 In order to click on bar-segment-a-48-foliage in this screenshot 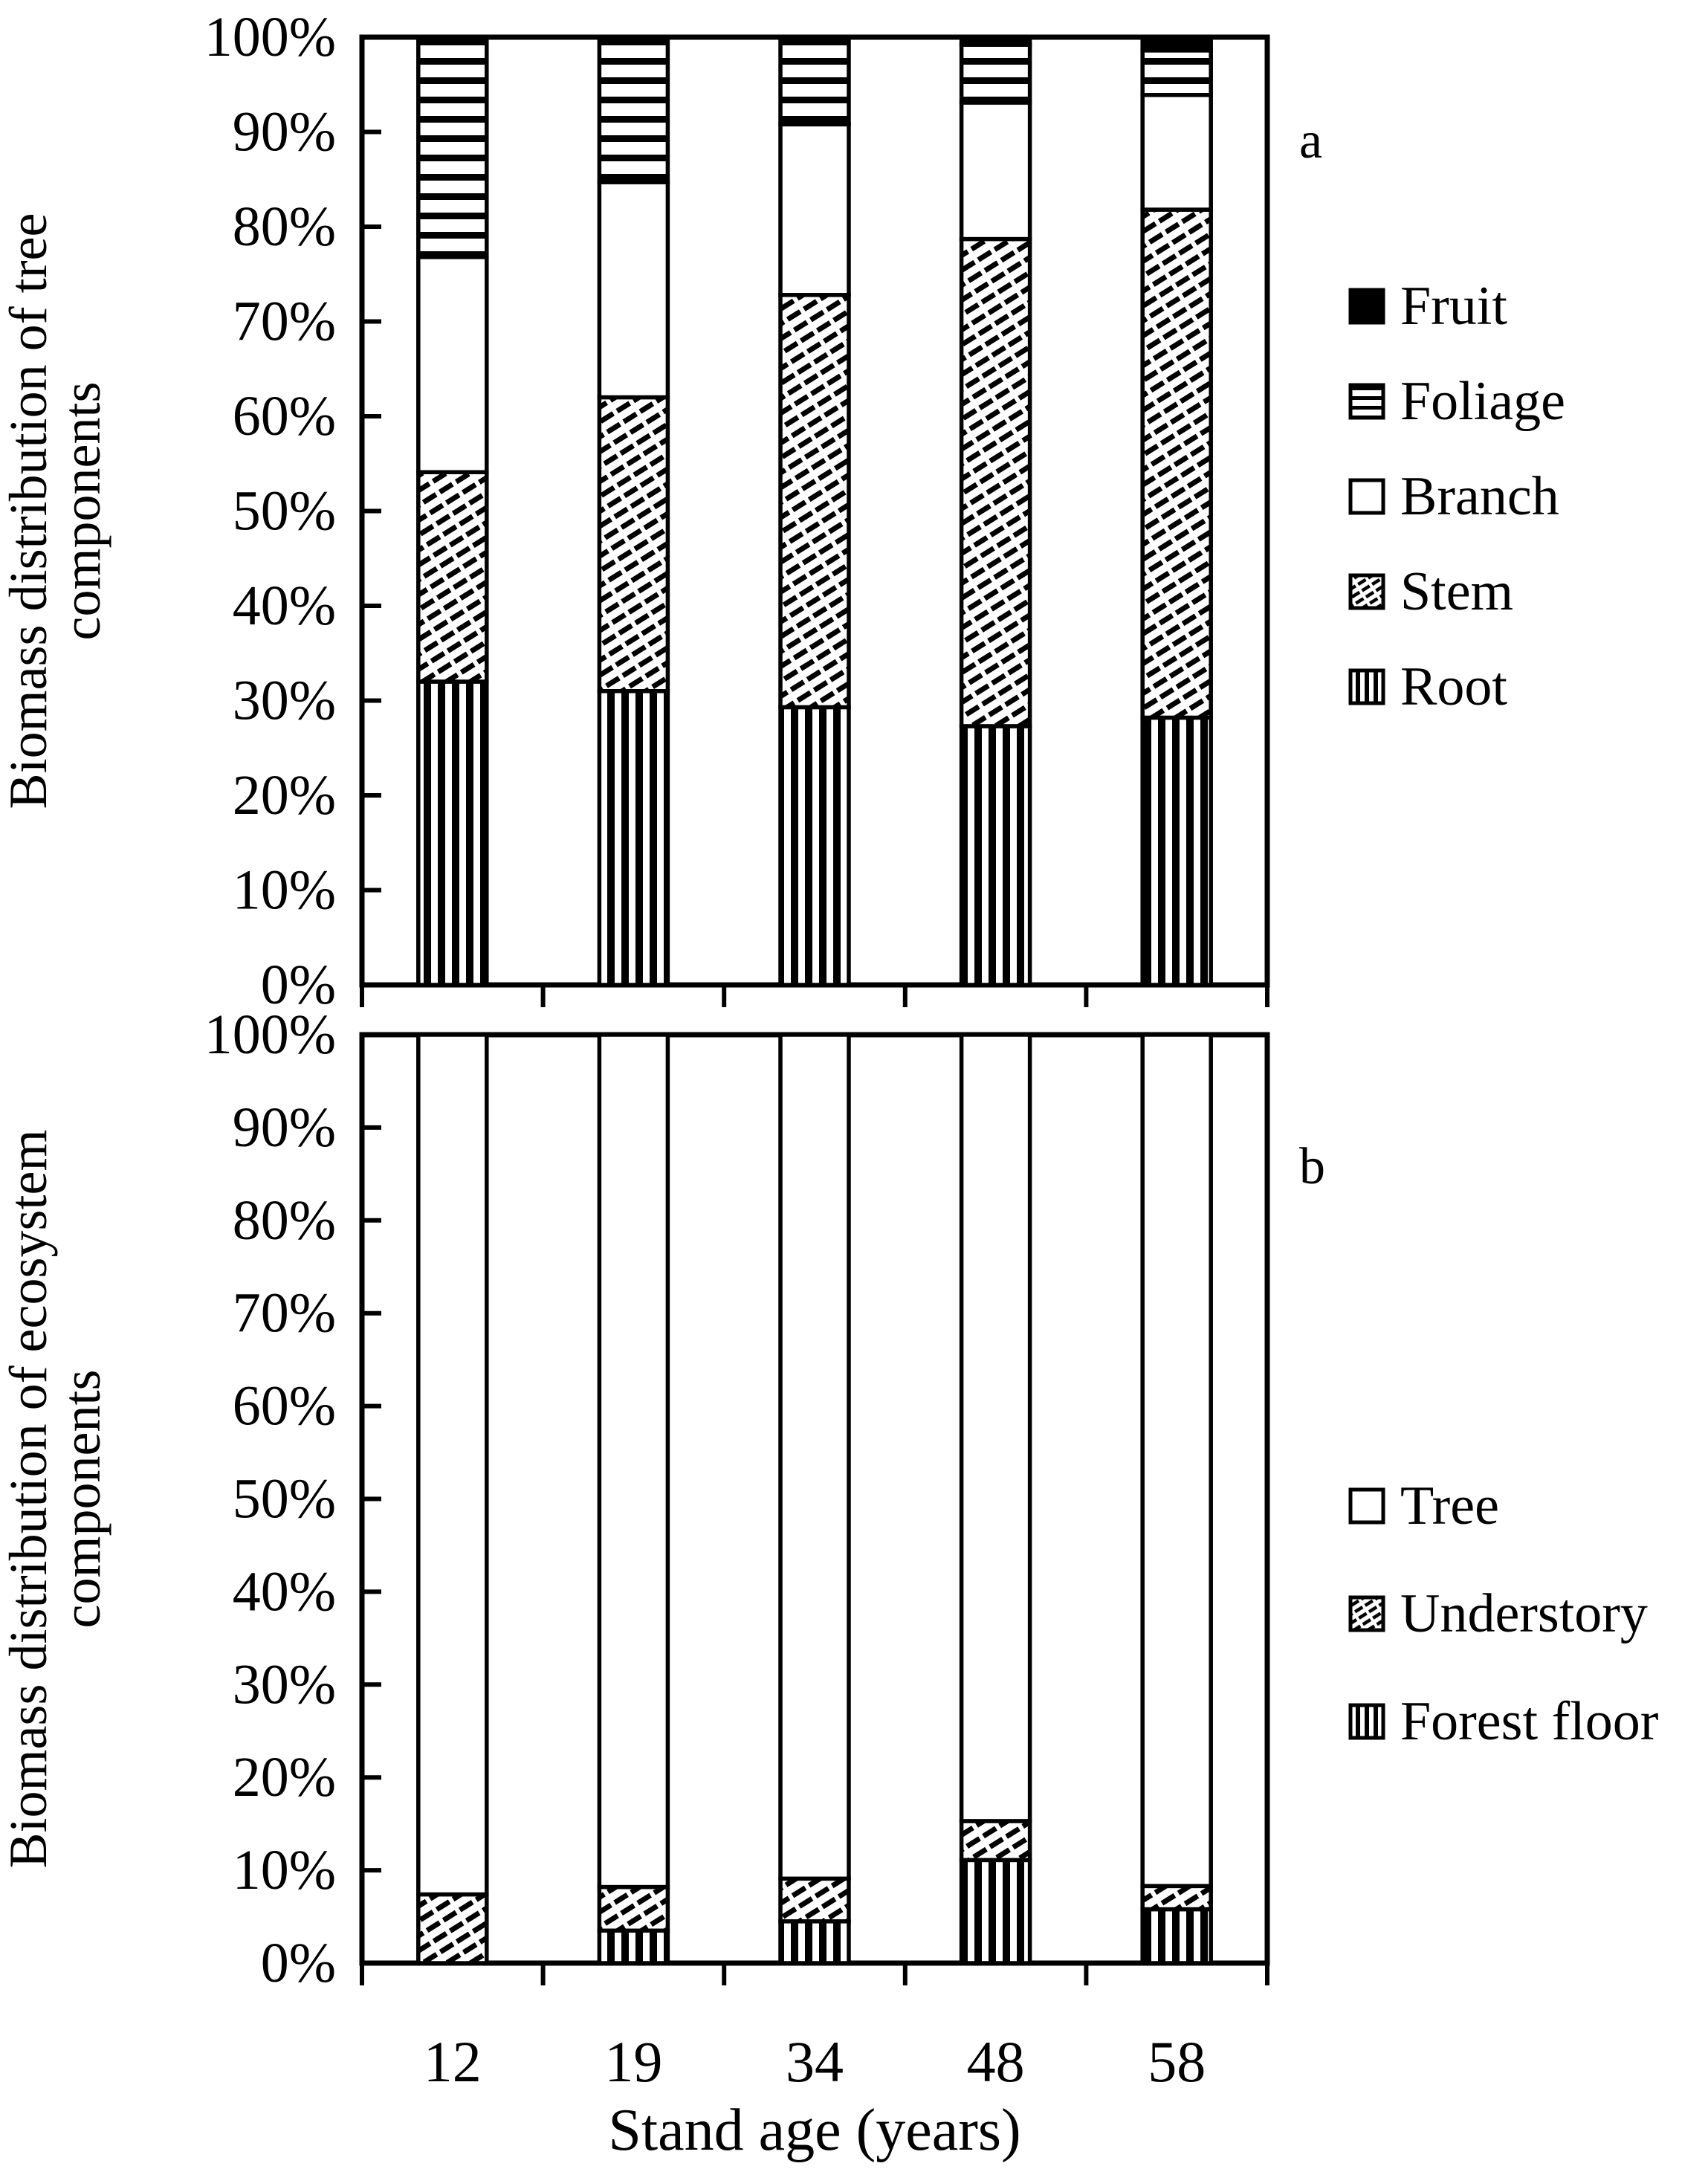, I will do `click(995, 73)`.